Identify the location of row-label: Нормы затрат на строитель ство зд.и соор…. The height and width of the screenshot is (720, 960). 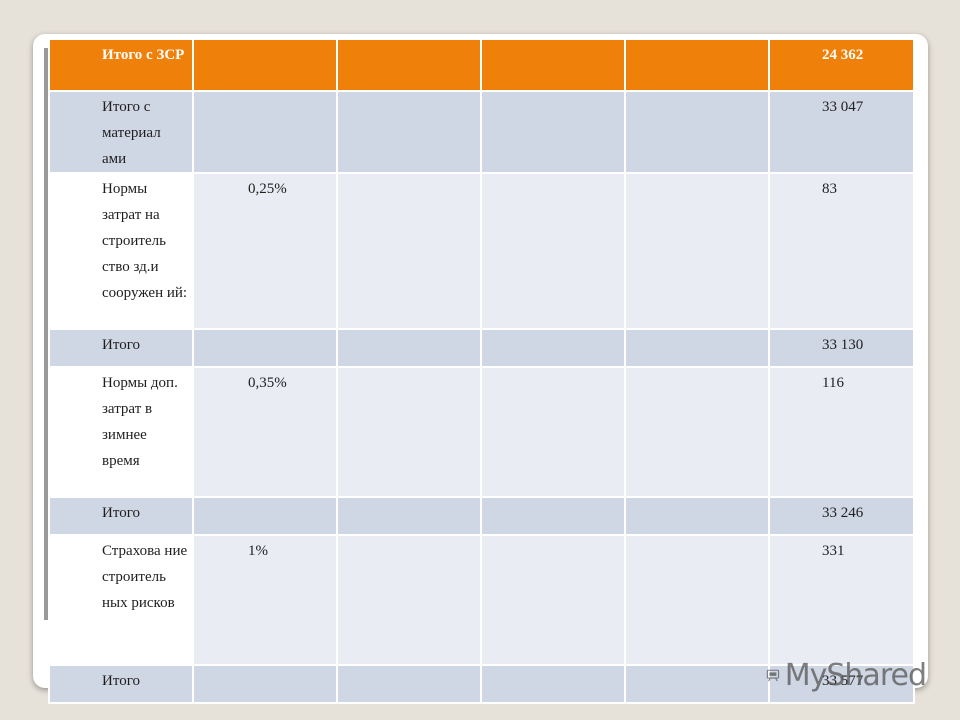
(121, 251).